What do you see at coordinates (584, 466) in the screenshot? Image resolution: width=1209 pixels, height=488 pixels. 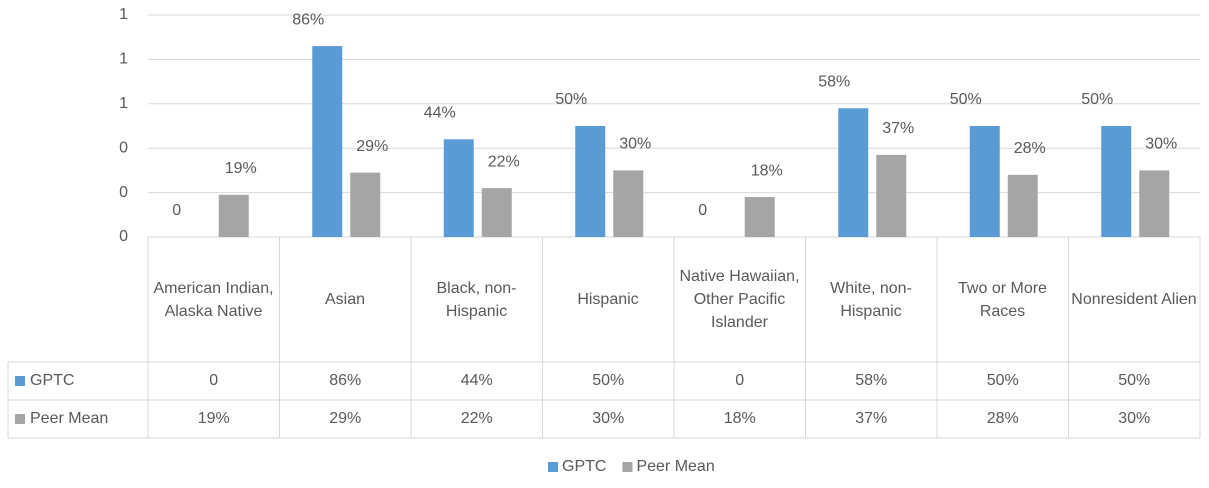 I see `legend-label: GPTC` at bounding box center [584, 466].